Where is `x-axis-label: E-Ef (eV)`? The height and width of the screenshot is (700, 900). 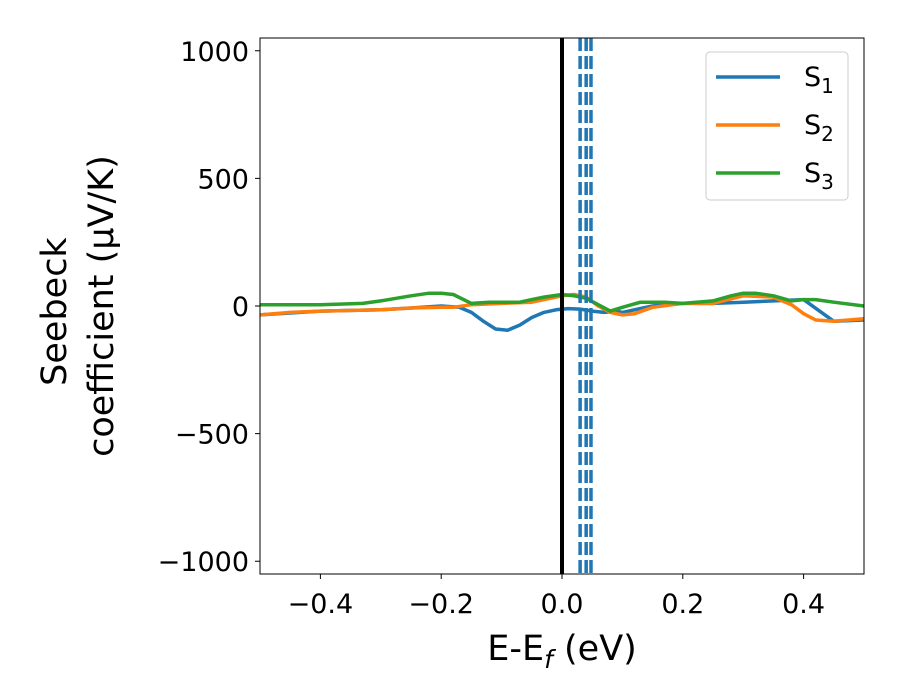
x-axis-label: E-Ef (eV) is located at coordinates (562, 651).